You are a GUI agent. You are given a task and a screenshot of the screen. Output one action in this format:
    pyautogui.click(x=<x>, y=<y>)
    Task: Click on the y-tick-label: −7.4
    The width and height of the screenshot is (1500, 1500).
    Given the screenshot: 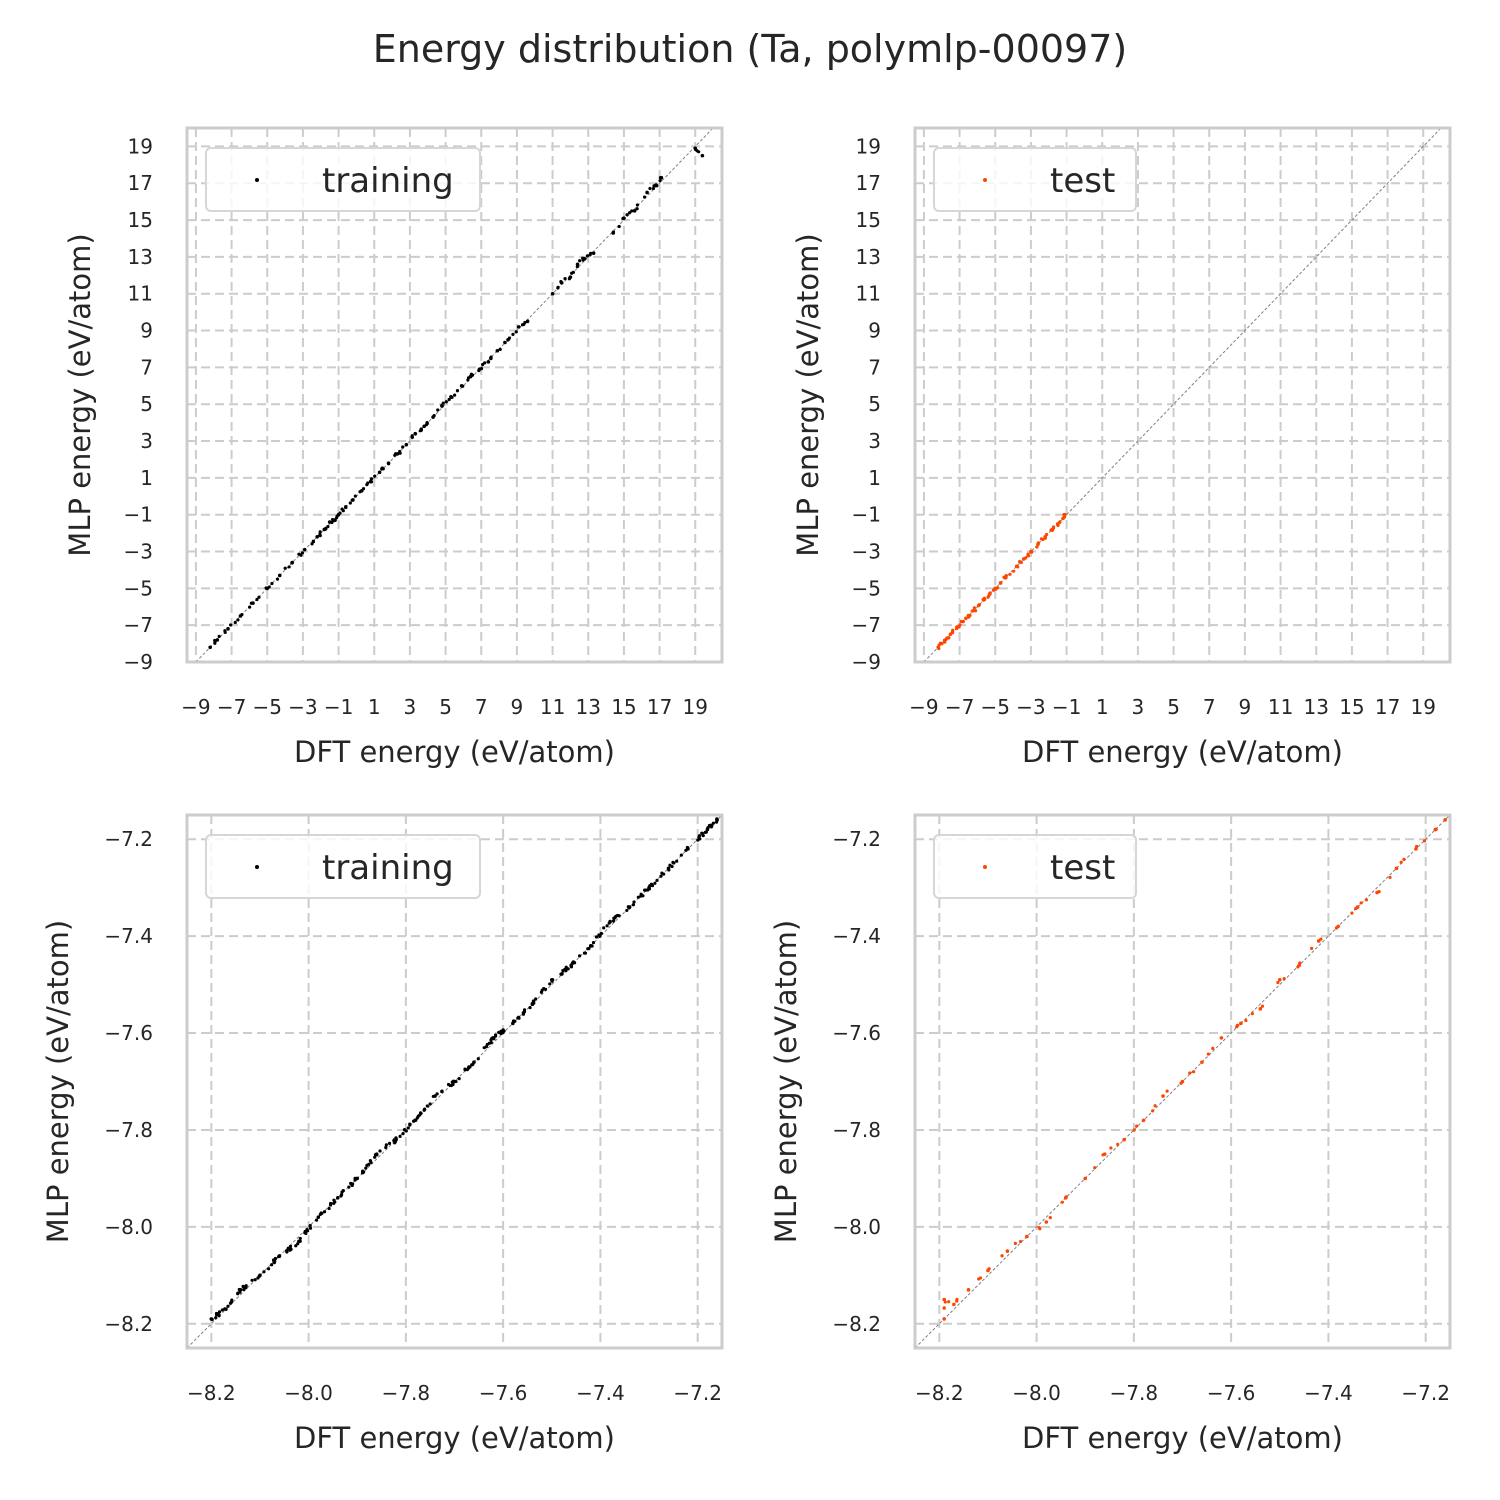 What is the action you would take?
    pyautogui.click(x=128, y=936)
    